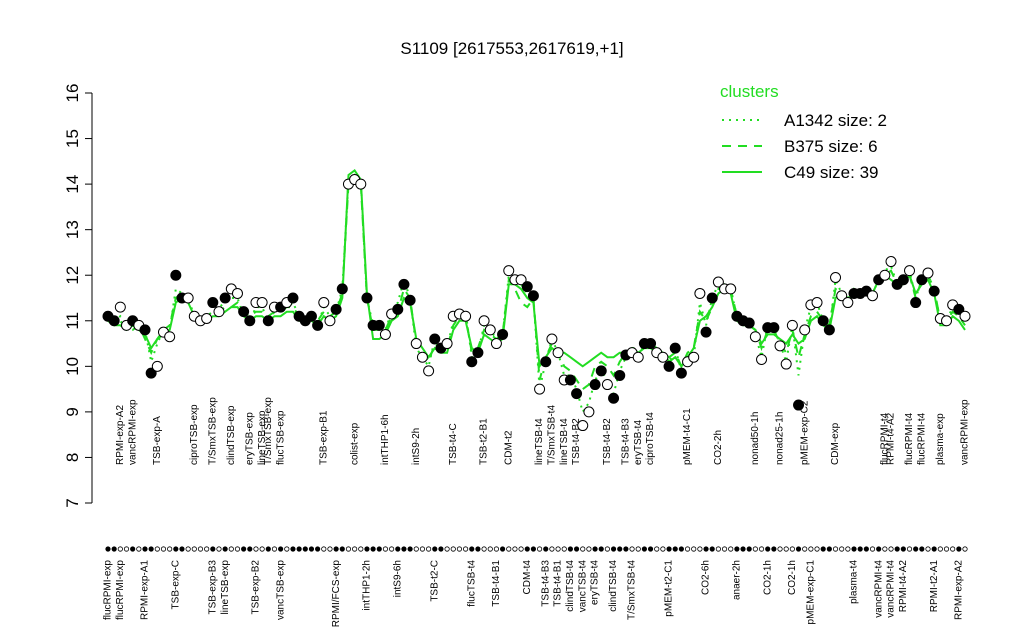  Describe the element at coordinates (632, 590) in the screenshot. I see `sample-label-bottom: T/SmxTSB-t4` at that location.